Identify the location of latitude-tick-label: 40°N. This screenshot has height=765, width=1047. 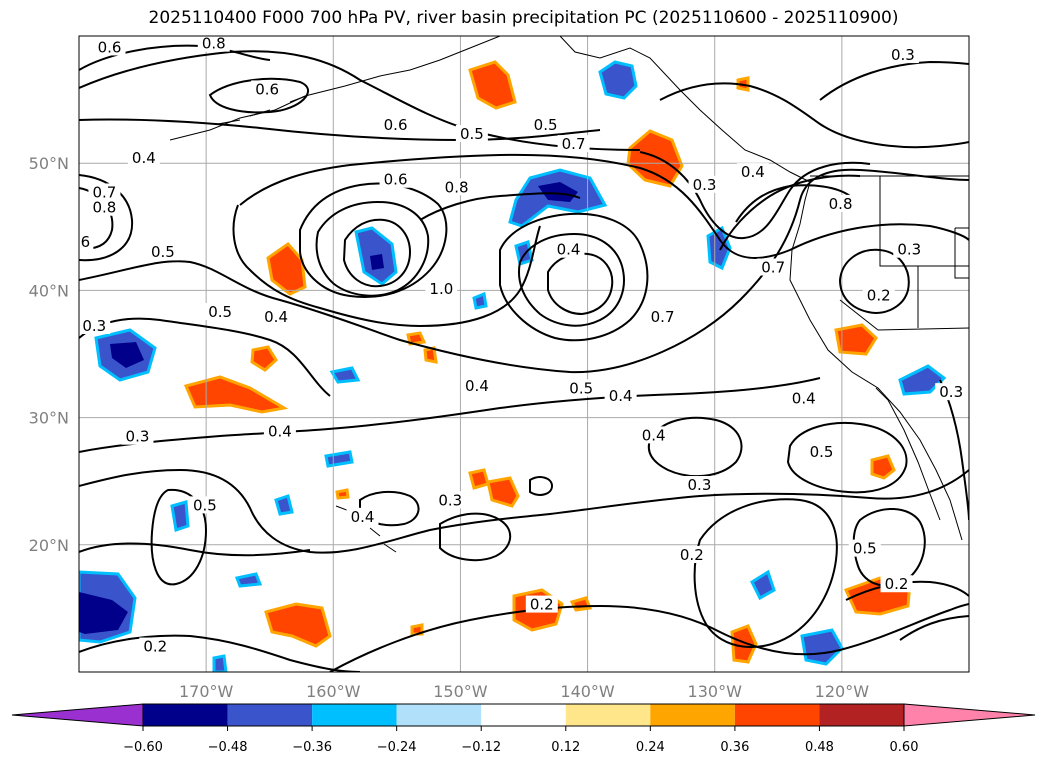
(49, 290).